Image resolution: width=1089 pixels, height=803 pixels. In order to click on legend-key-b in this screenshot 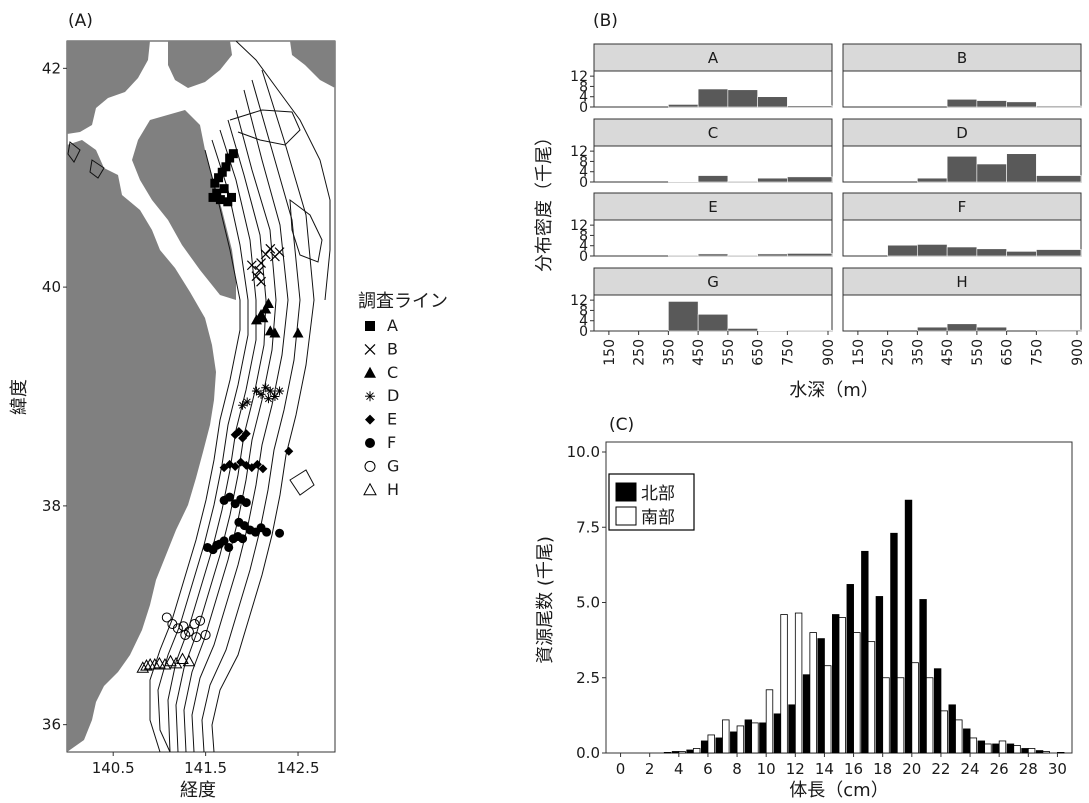, I will do `click(370, 349)`.